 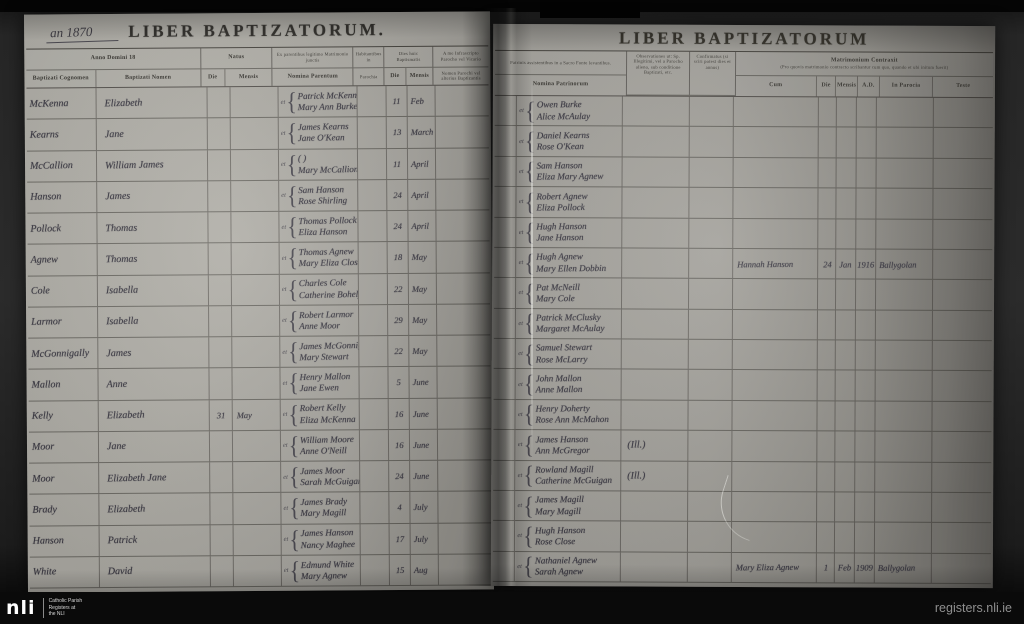 I want to click on surname-text: Kearns, so click(x=44, y=135).